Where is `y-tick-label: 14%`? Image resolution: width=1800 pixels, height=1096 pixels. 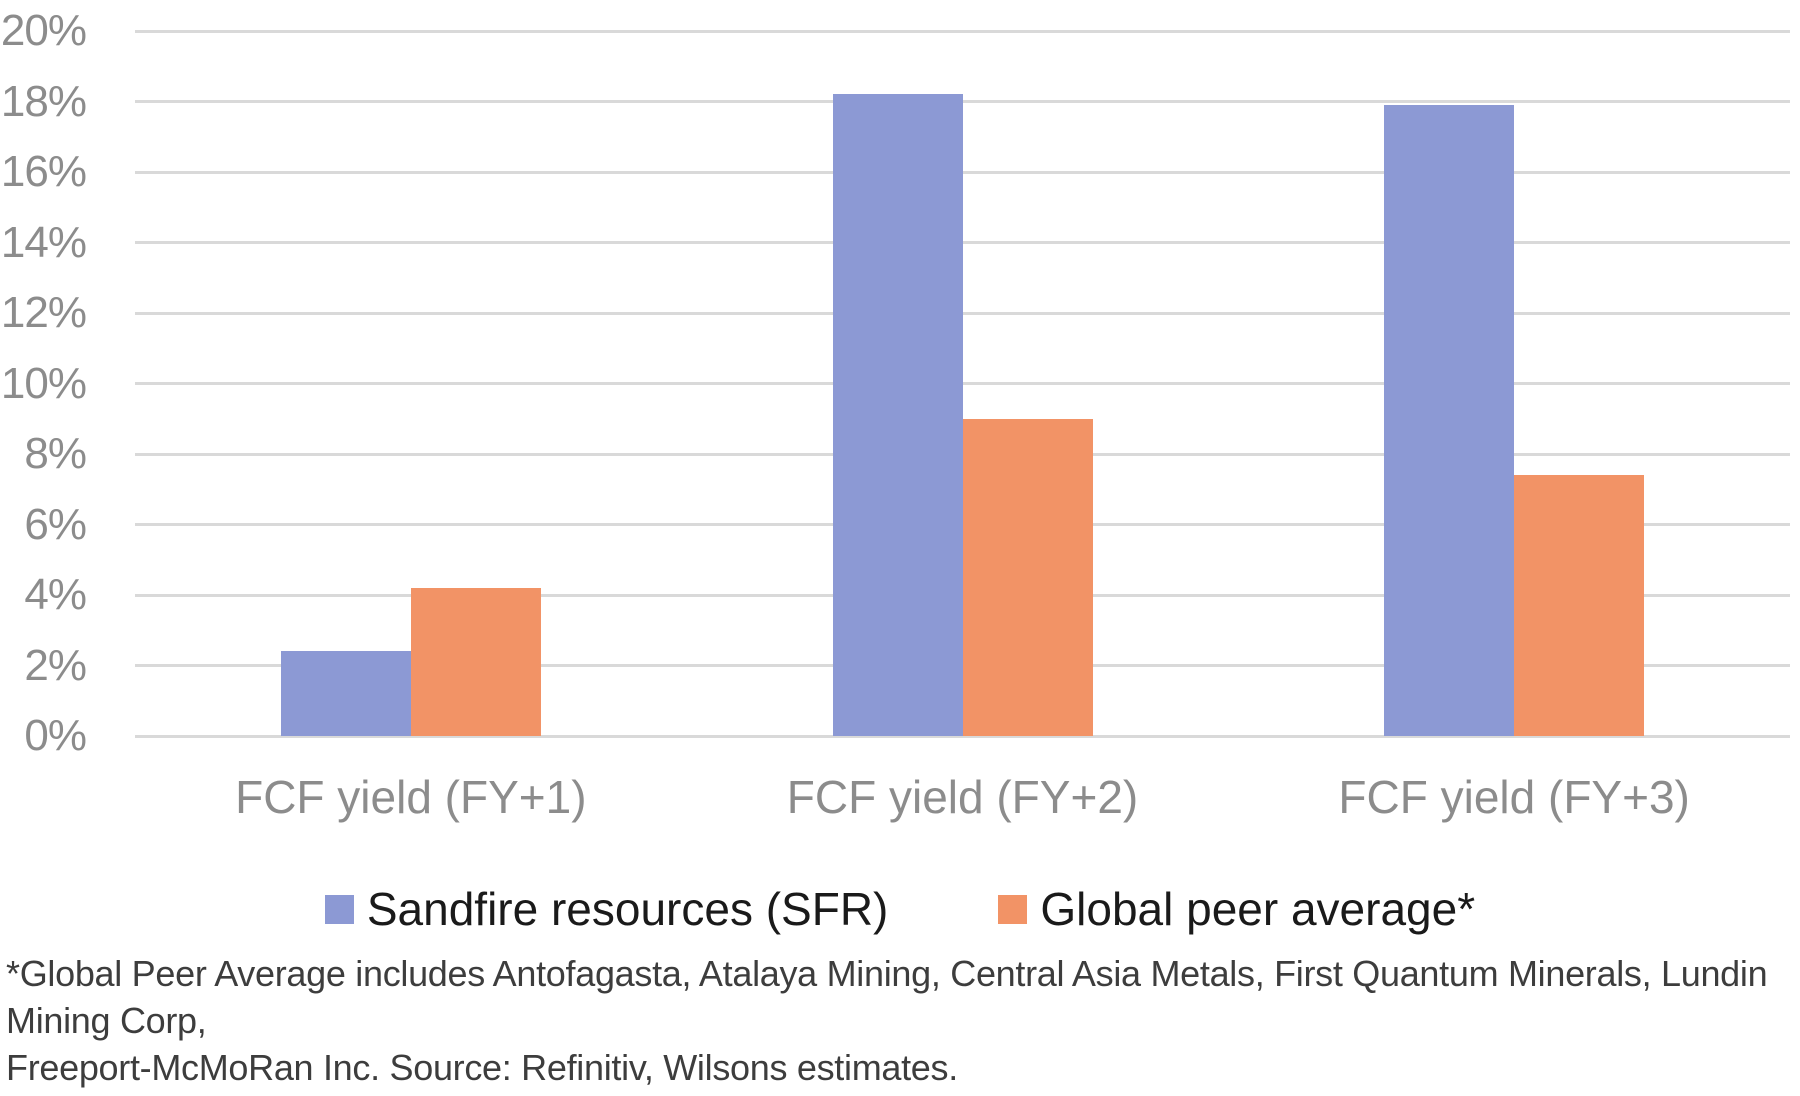
y-tick-label: 14% is located at coordinates (43, 242).